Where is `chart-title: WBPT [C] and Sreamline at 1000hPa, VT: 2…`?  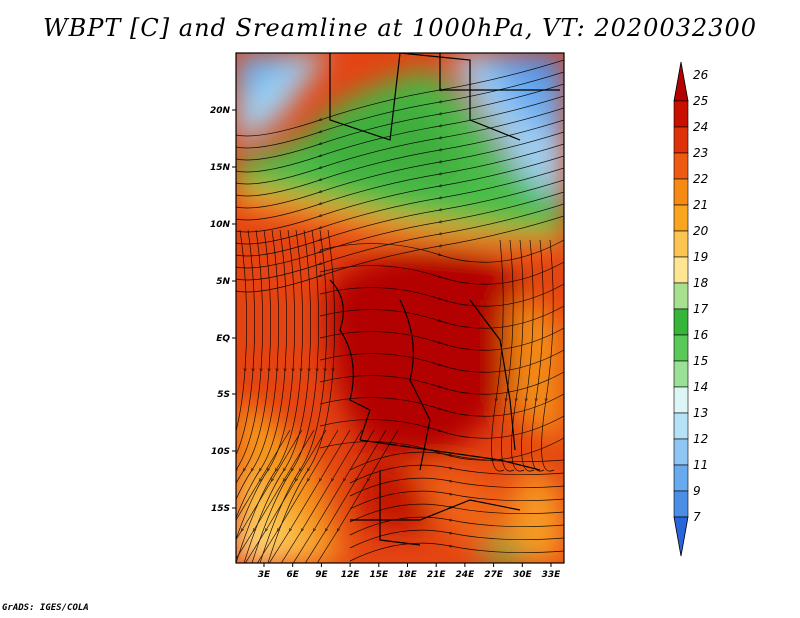 chart-title: WBPT [C] and Sreamline at 1000hPa, VT: 2… is located at coordinates (400, 28).